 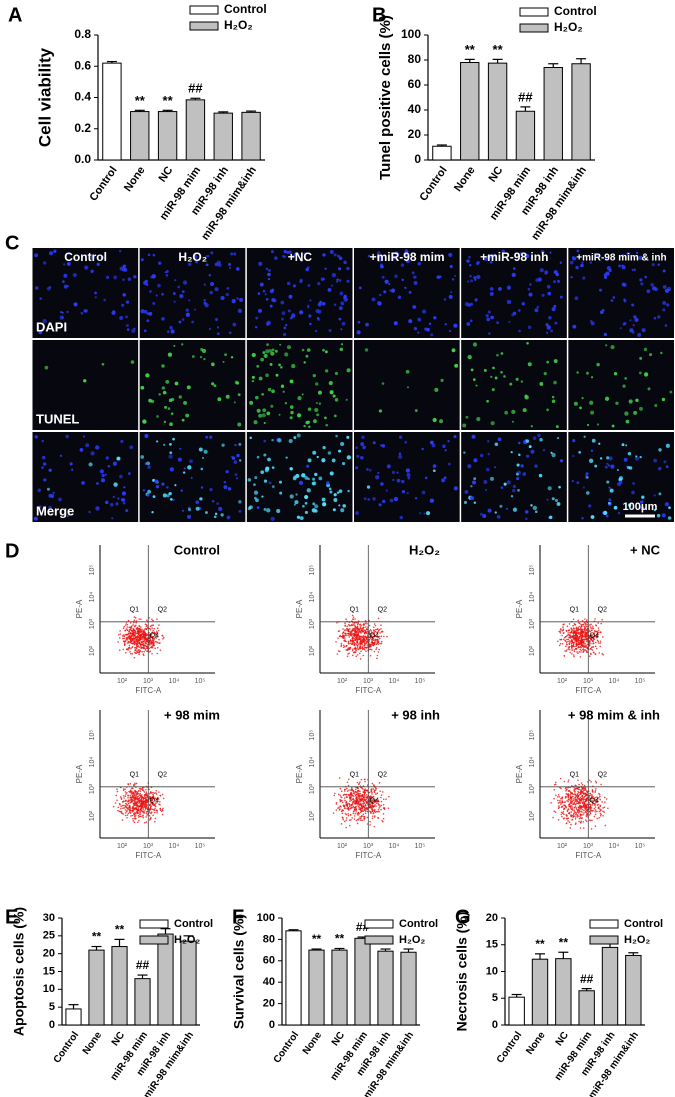 What do you see at coordinates (82, 65) in the screenshot?
I see `y-tick-label: 0.6` at bounding box center [82, 65].